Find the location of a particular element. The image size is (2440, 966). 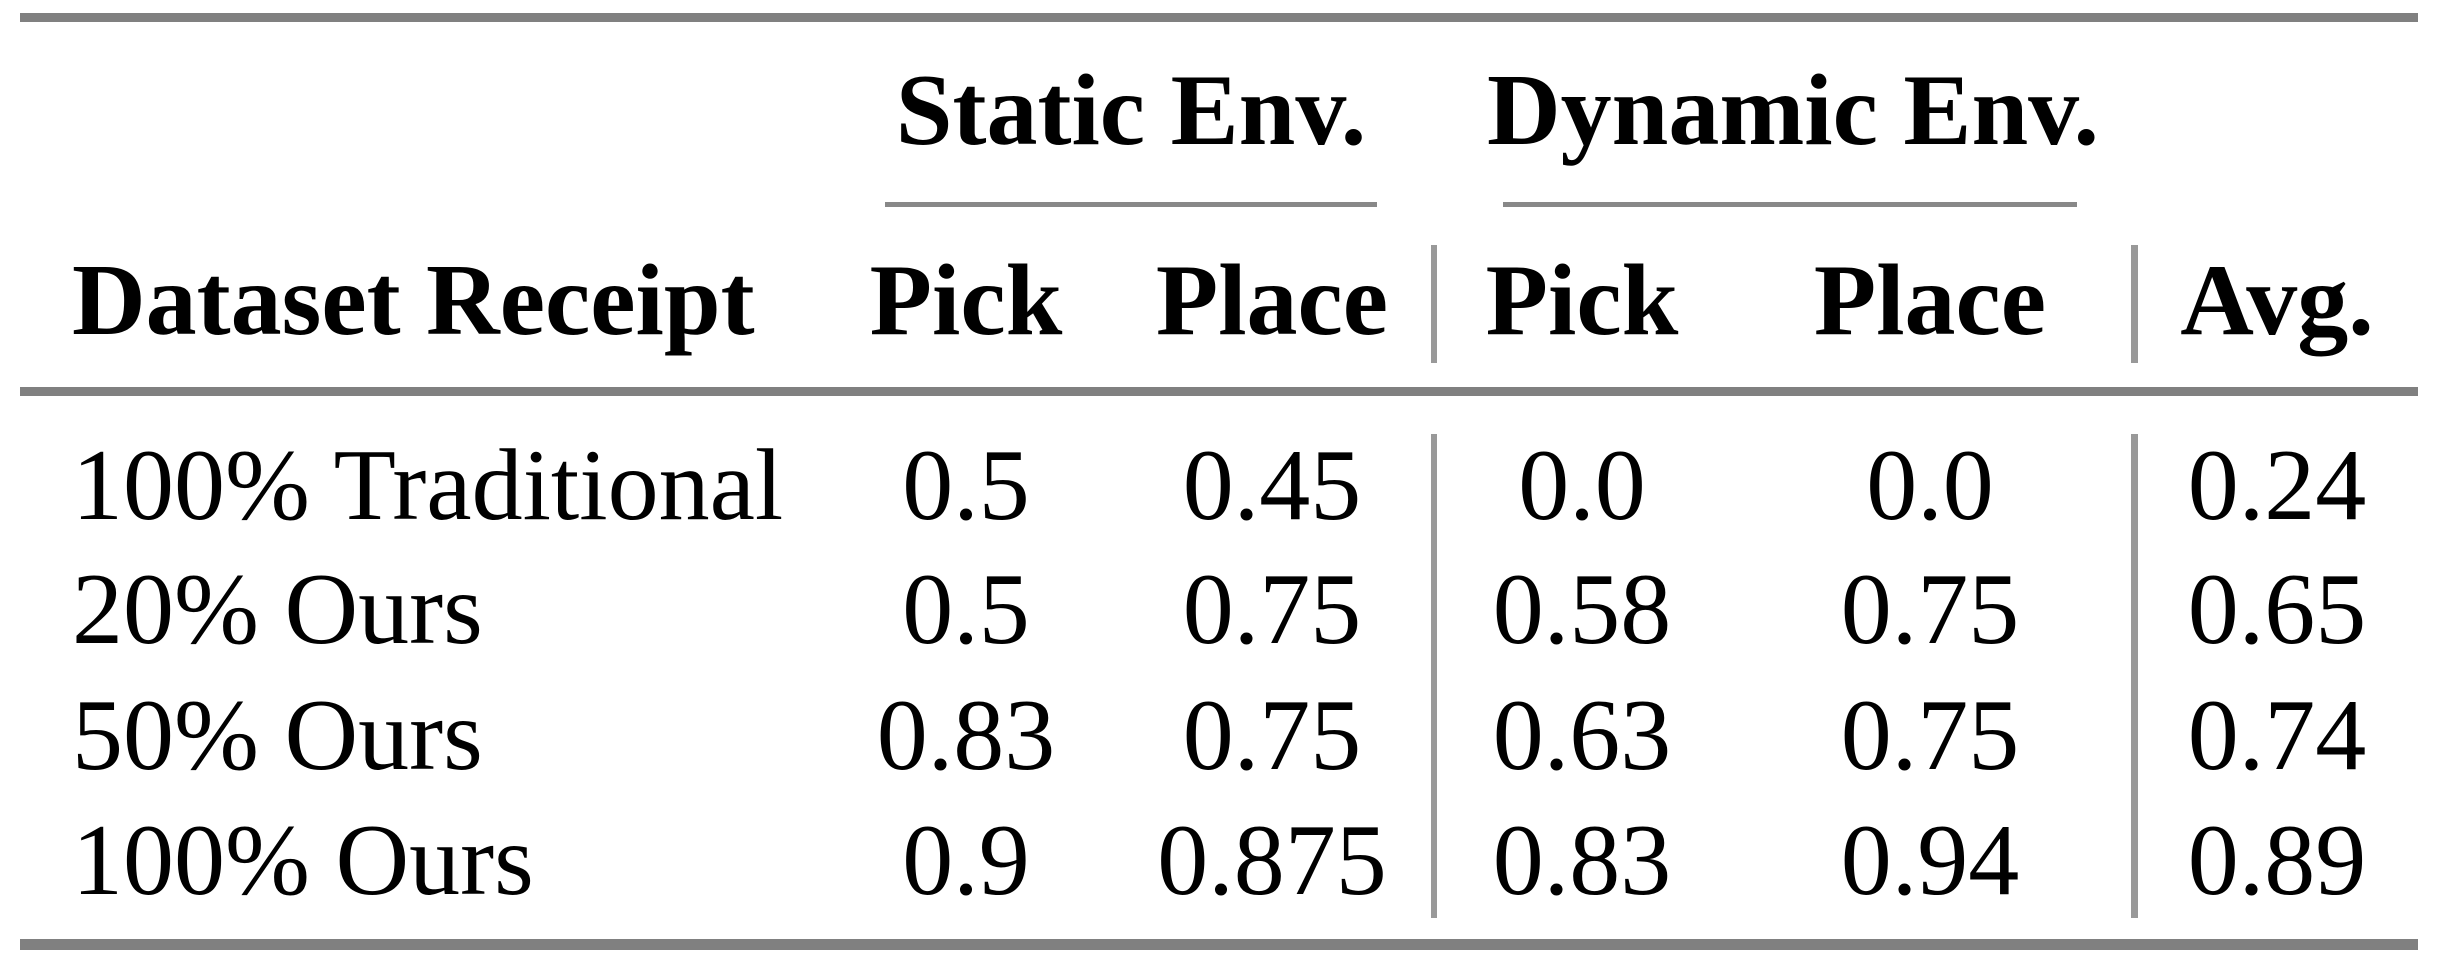

cell-dynamic-pick: 0.0 is located at coordinates (1582, 485).